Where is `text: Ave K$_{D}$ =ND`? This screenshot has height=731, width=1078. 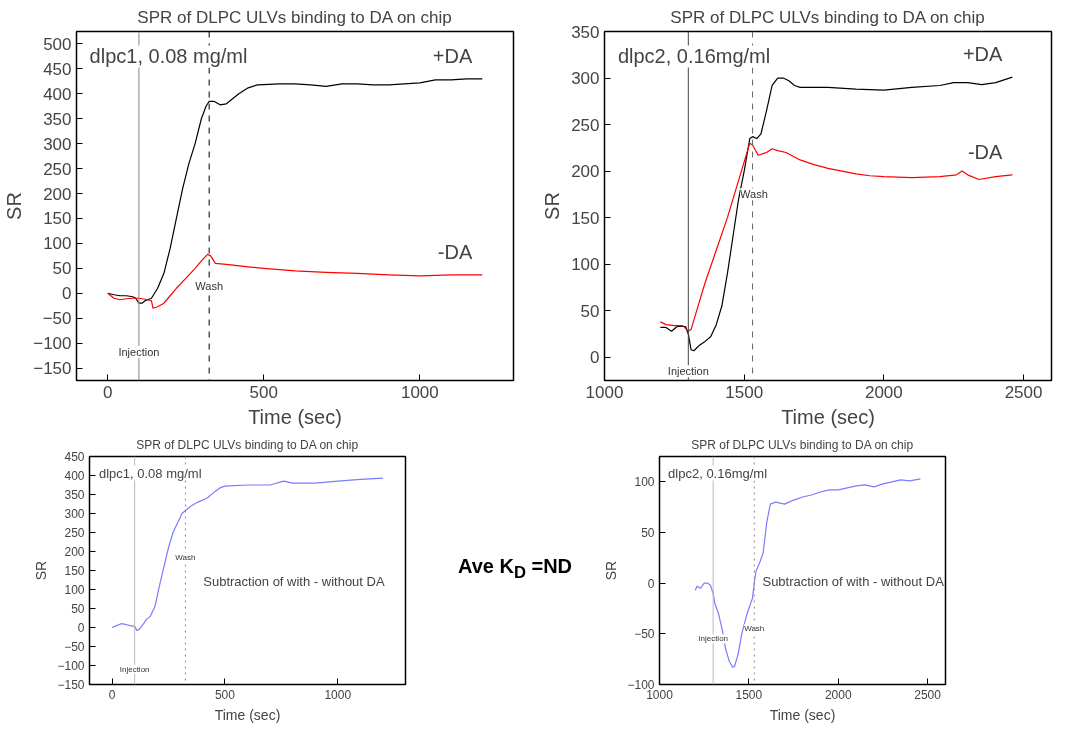
text: Ave K$_{D}$ =ND is located at coordinates (515, 569).